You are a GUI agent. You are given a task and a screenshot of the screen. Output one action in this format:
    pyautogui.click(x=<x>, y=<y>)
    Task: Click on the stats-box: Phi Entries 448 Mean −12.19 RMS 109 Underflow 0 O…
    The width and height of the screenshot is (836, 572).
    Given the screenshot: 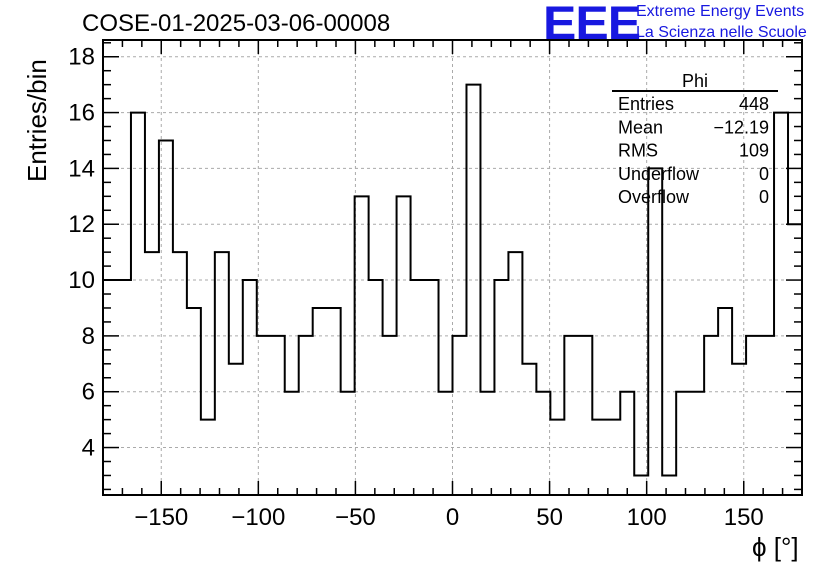 What is the action you would take?
    pyautogui.click(x=695, y=139)
    